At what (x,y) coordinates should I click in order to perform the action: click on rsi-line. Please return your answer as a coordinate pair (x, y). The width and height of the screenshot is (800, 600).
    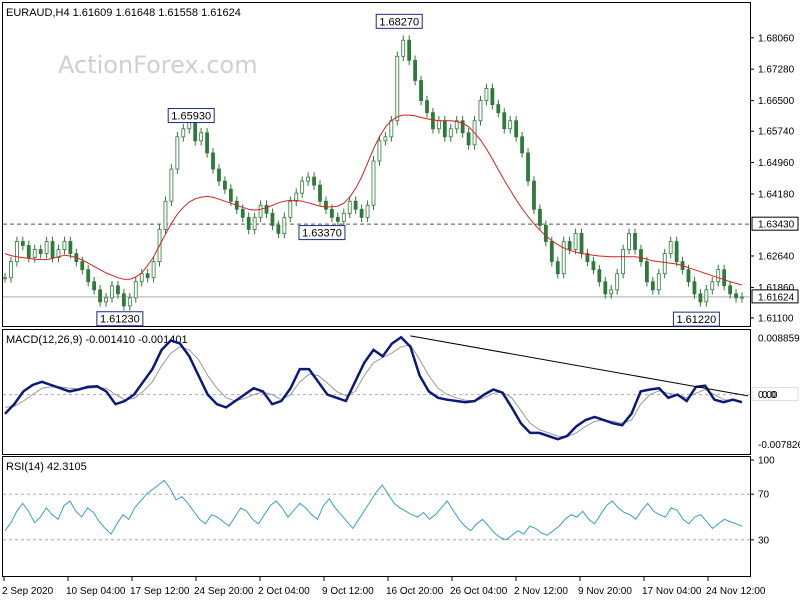
    Looking at the image, I should click on (373, 510).